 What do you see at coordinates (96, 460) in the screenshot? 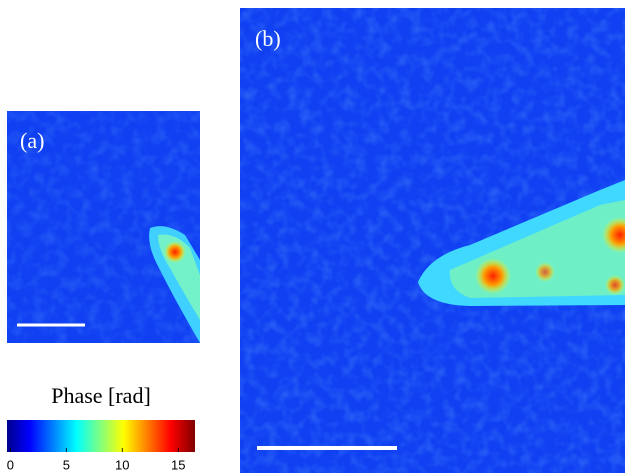
I see `colorbar-ticks: 0 5 10 15` at bounding box center [96, 460].